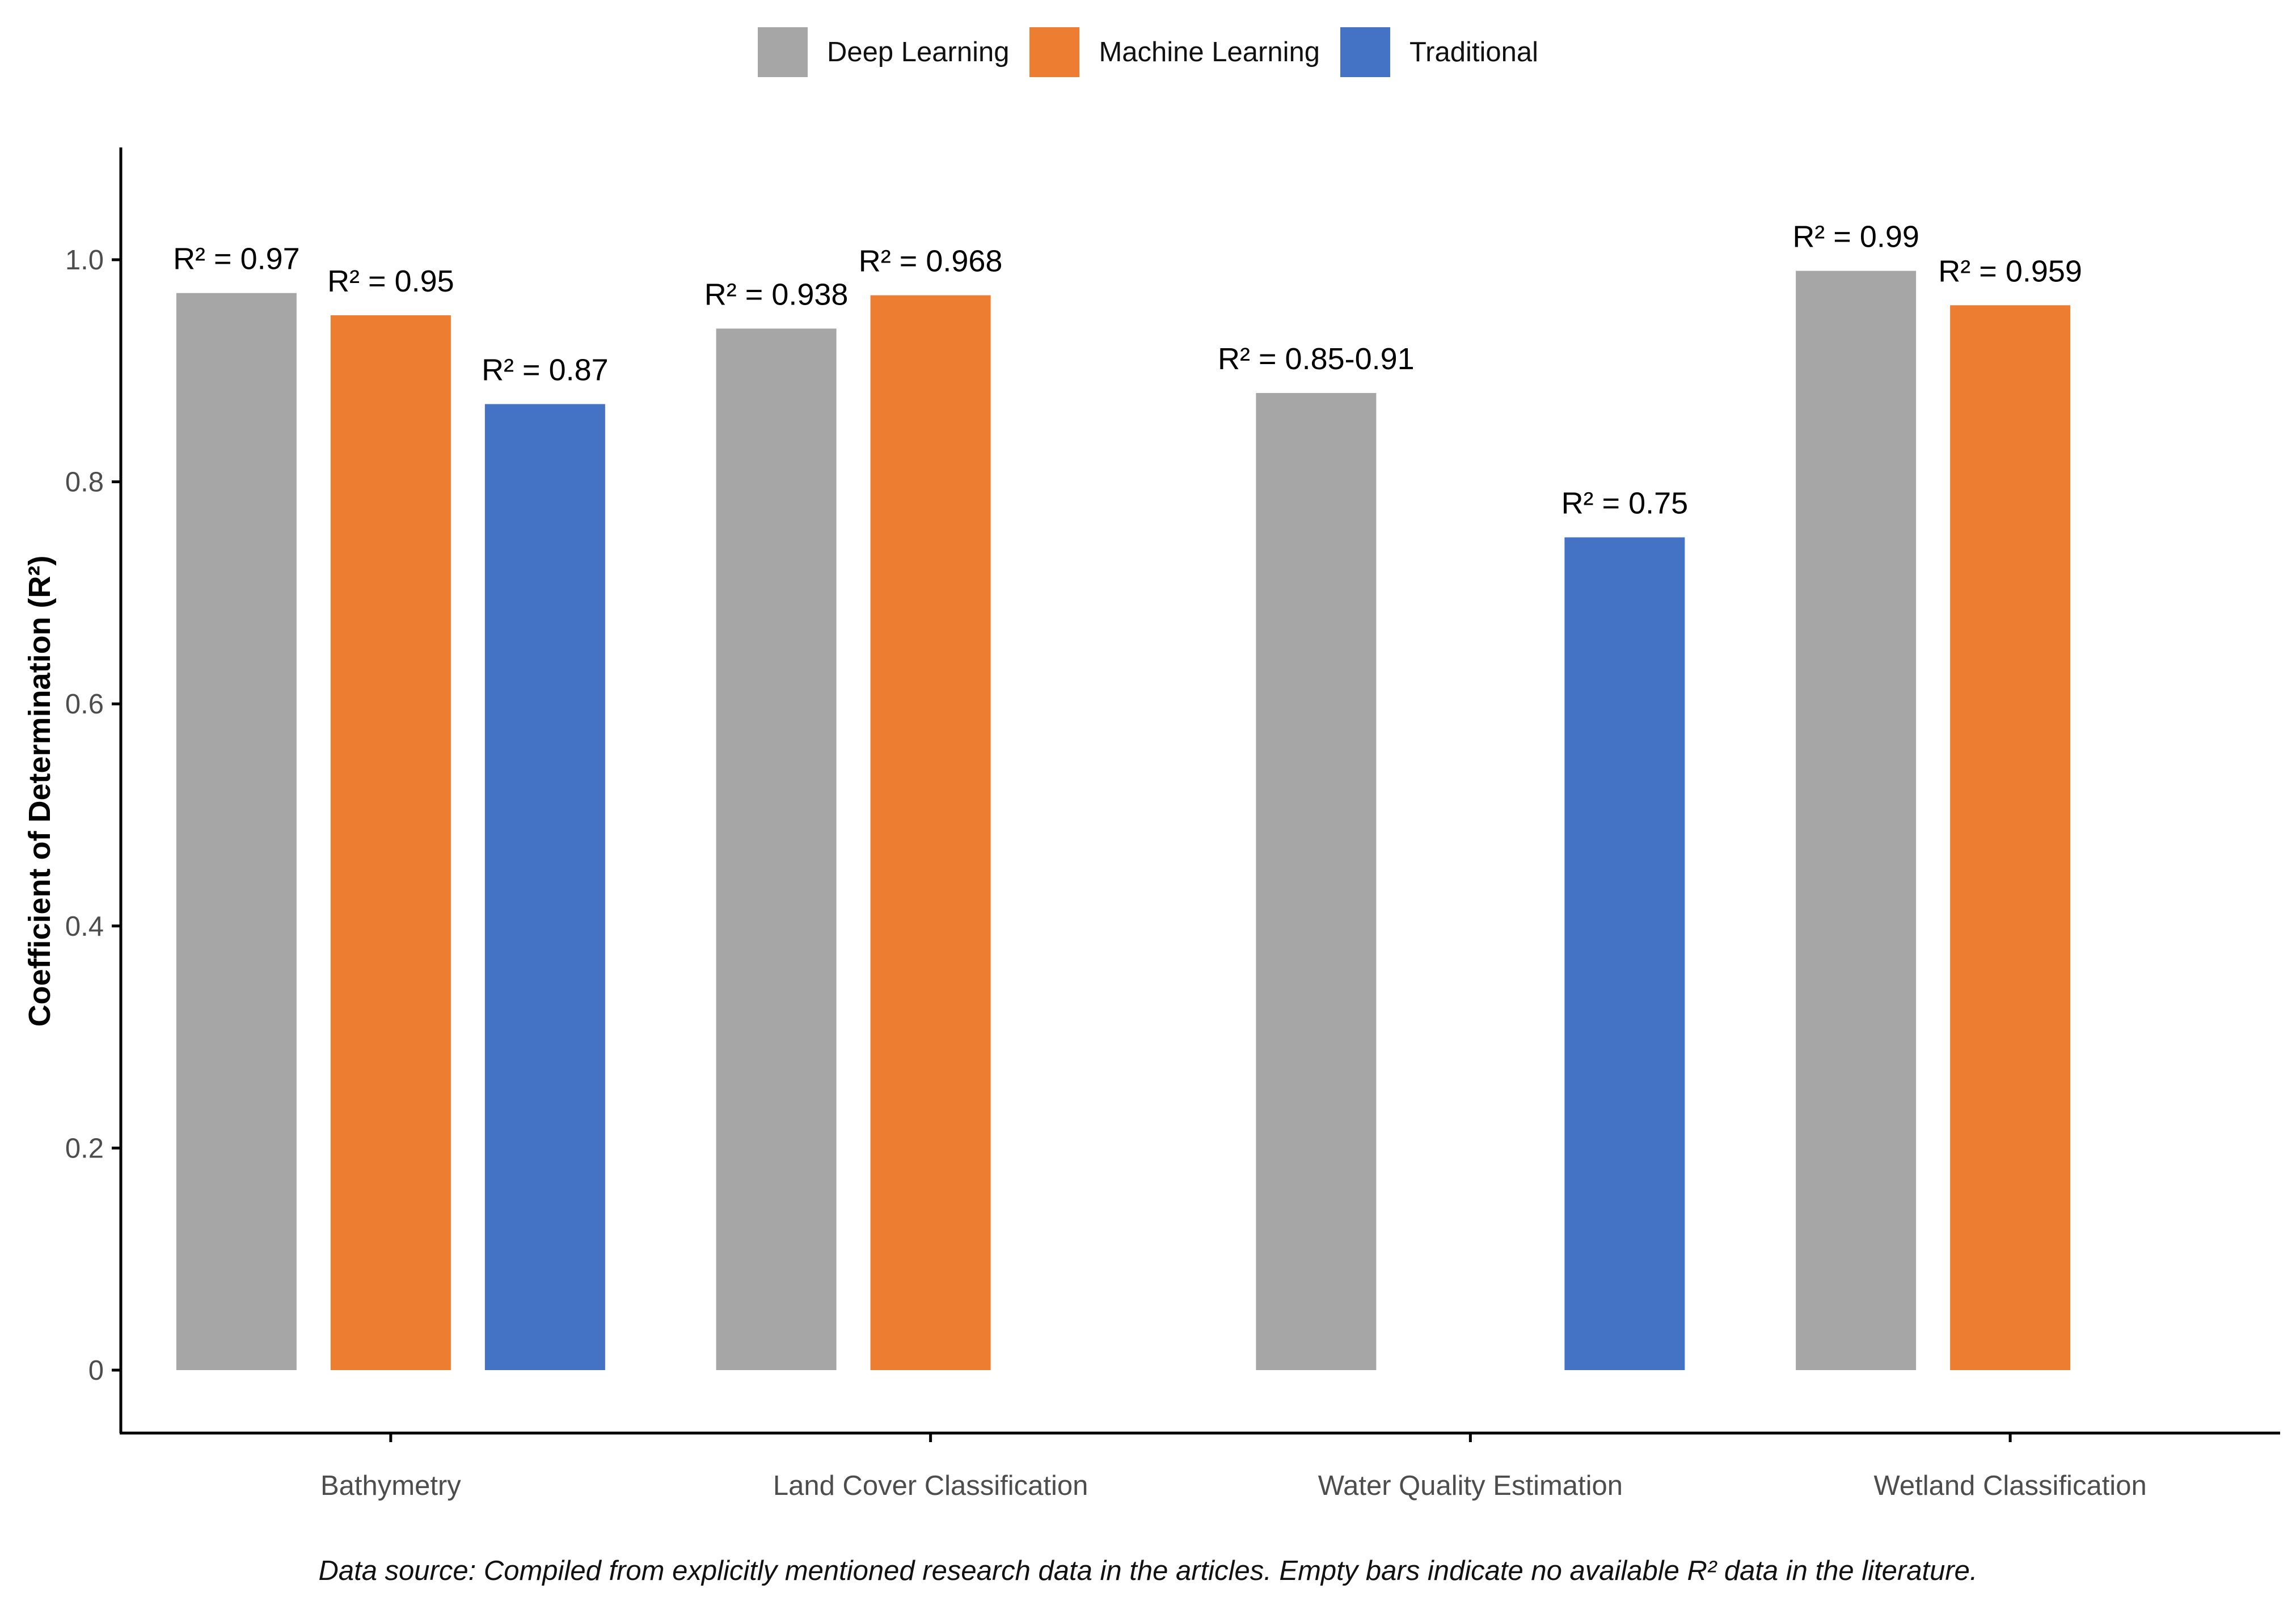 Image resolution: width=2296 pixels, height=1610 pixels. I want to click on legend-item-traditional: Traditional, so click(1439, 52).